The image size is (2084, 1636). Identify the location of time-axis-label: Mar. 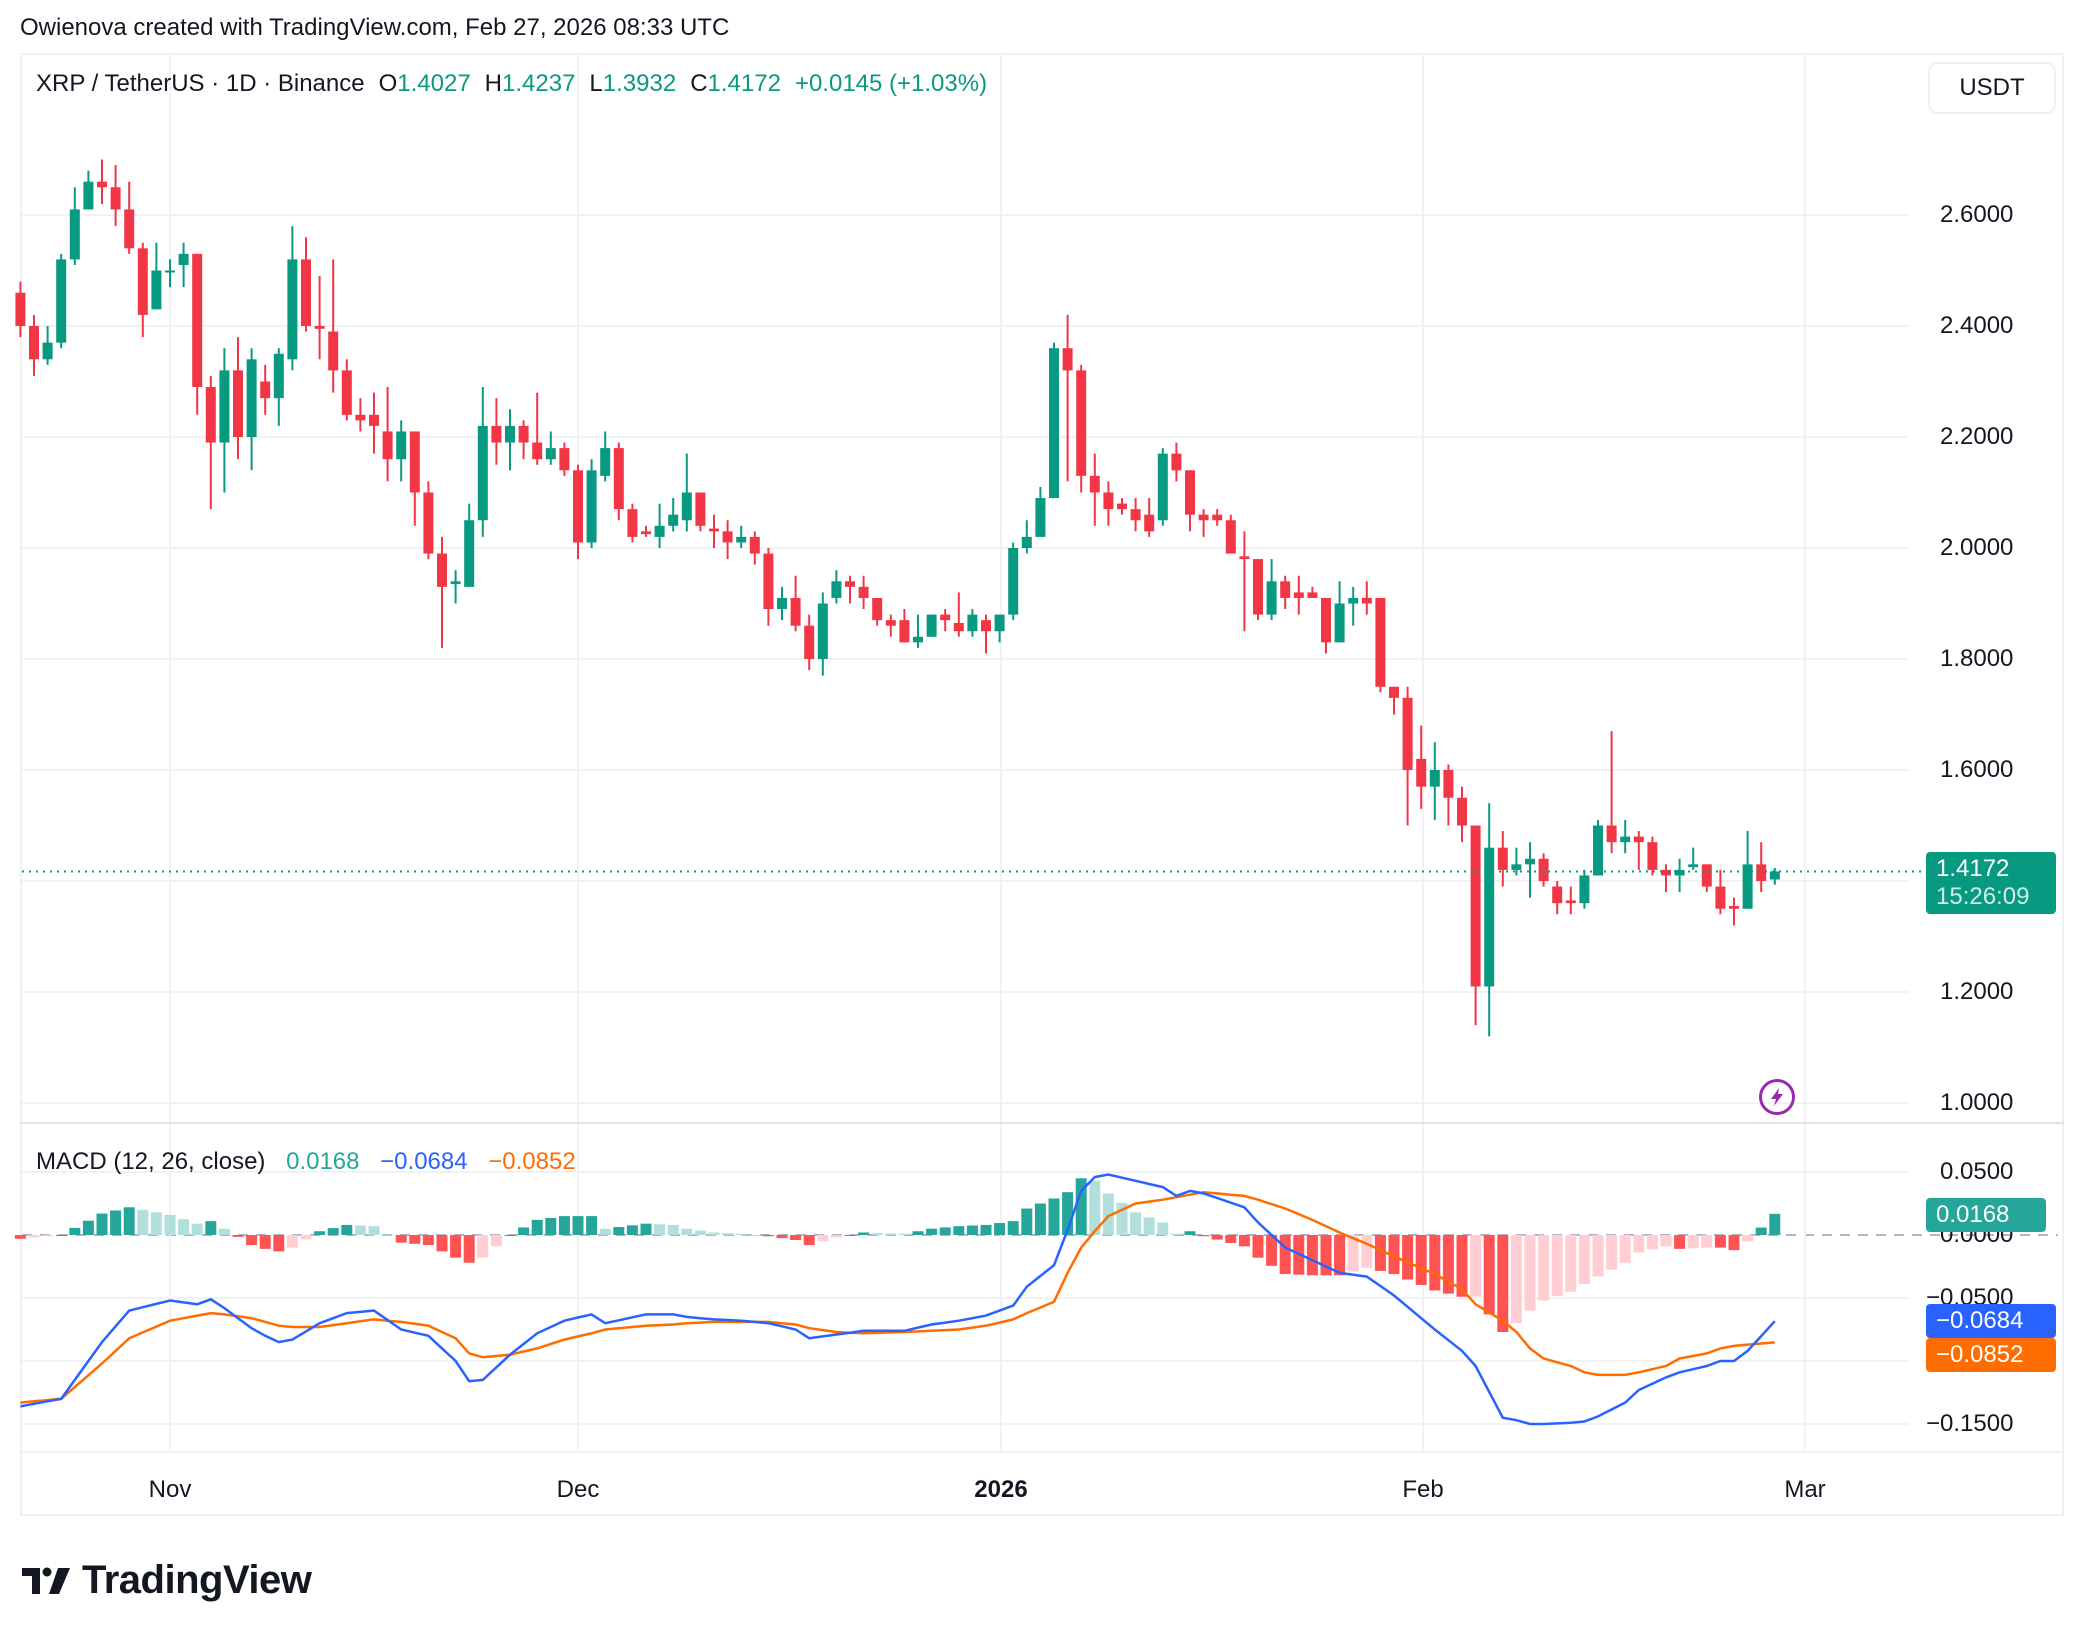
(1805, 1489).